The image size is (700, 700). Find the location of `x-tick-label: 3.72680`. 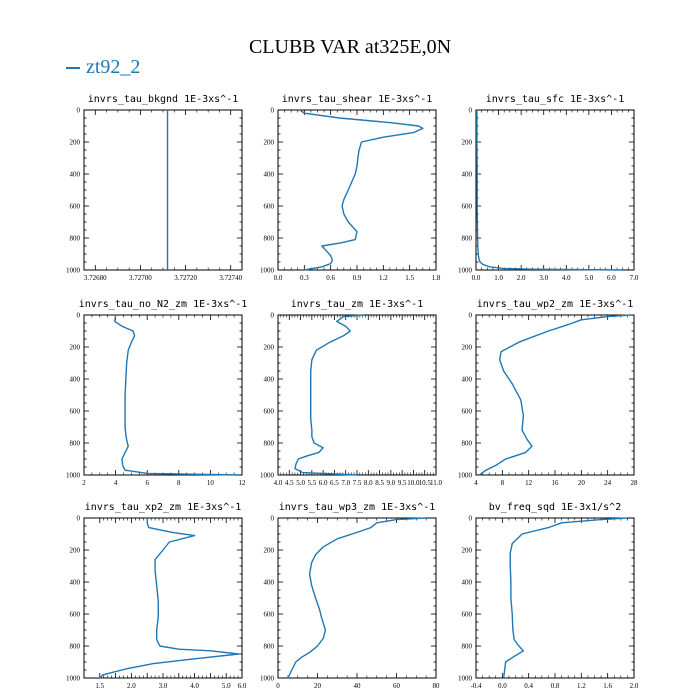

x-tick-label: 3.72680 is located at coordinates (95, 278).